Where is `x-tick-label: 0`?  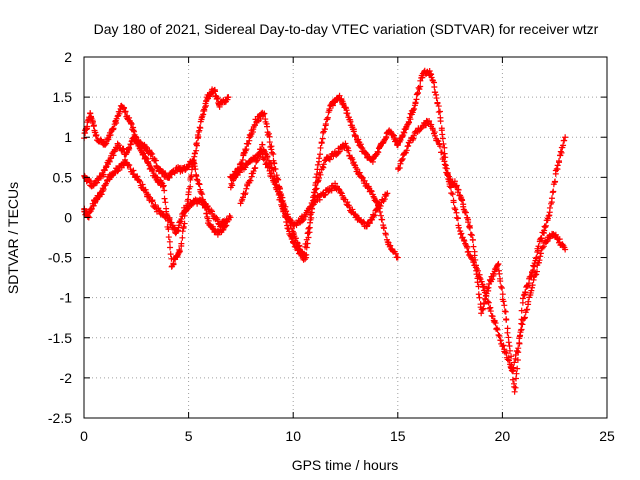 x-tick-label: 0 is located at coordinates (84, 436).